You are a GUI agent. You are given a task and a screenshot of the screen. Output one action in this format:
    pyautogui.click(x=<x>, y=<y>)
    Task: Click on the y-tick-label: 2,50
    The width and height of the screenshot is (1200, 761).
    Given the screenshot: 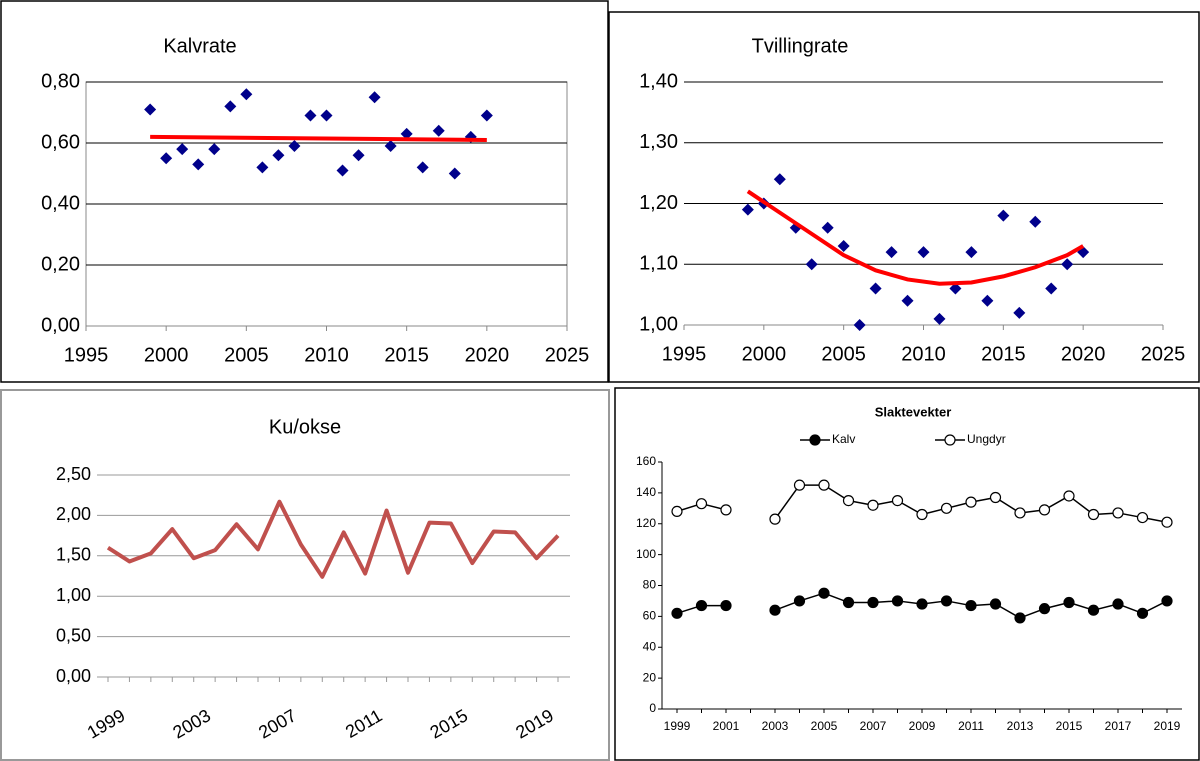 What is the action you would take?
    pyautogui.click(x=73, y=474)
    